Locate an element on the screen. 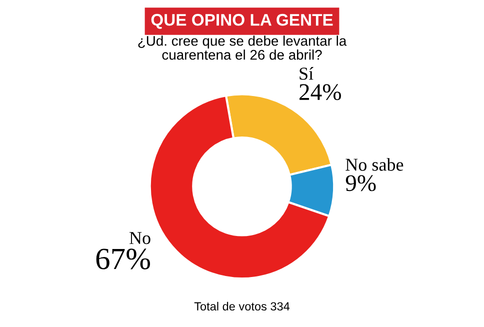  data-label: 67% is located at coordinates (123, 259).